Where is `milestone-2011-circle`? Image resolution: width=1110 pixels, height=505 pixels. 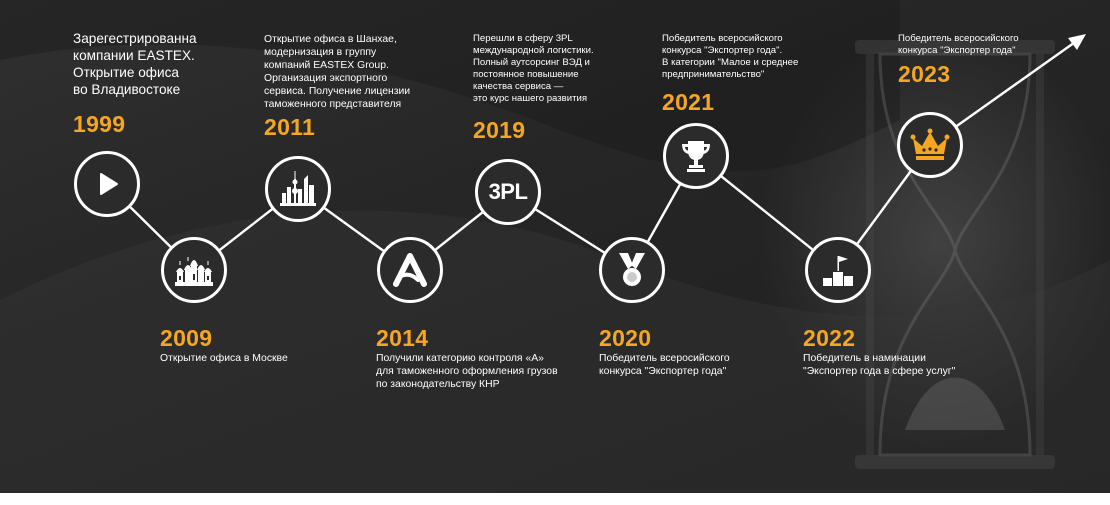 milestone-2011-circle is located at coordinates (298, 189).